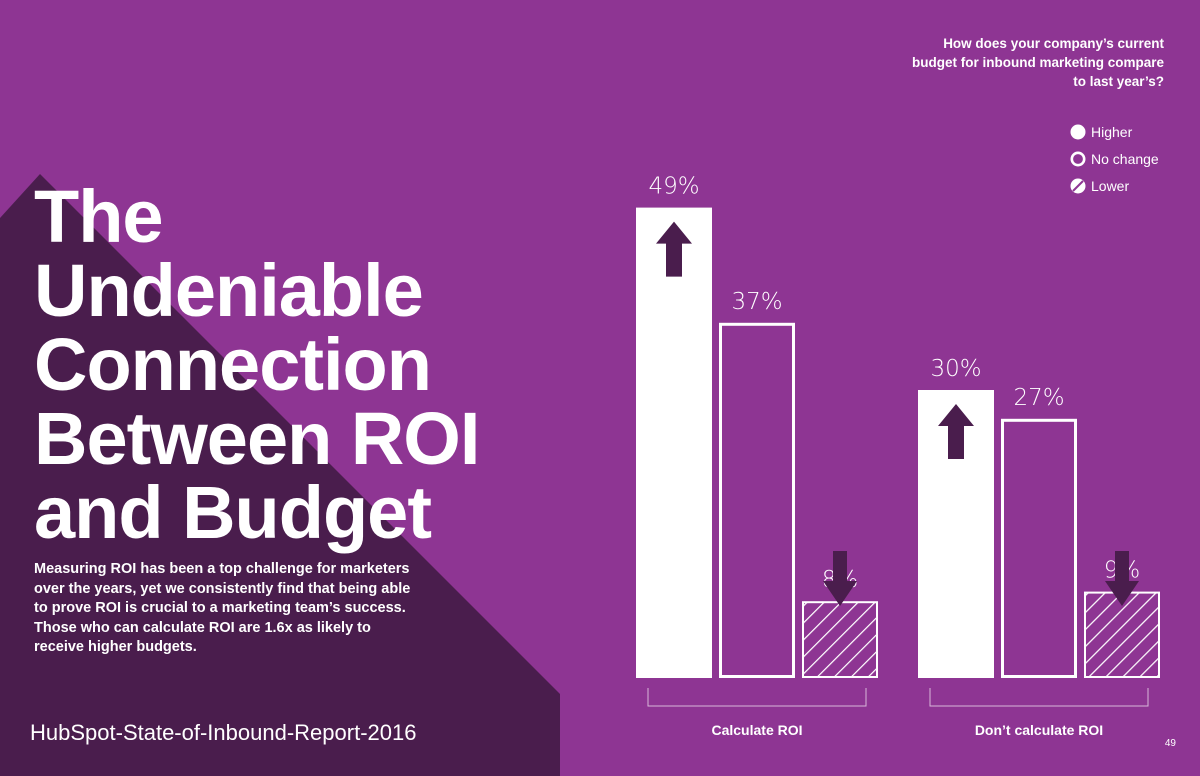 This screenshot has height=776, width=1200. Describe the element at coordinates (229, 290) in the screenshot. I see `title-line-2: Undeniable` at that location.